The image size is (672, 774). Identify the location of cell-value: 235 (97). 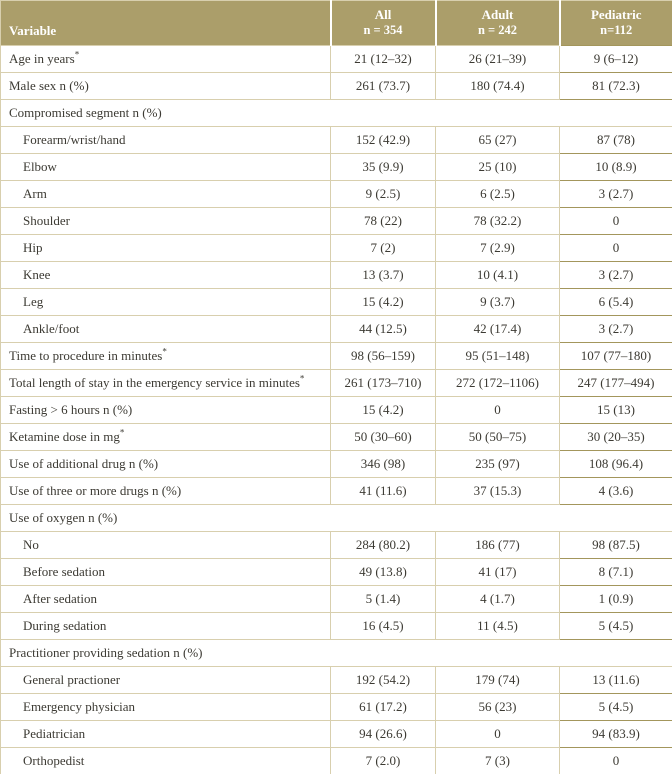
(497, 464).